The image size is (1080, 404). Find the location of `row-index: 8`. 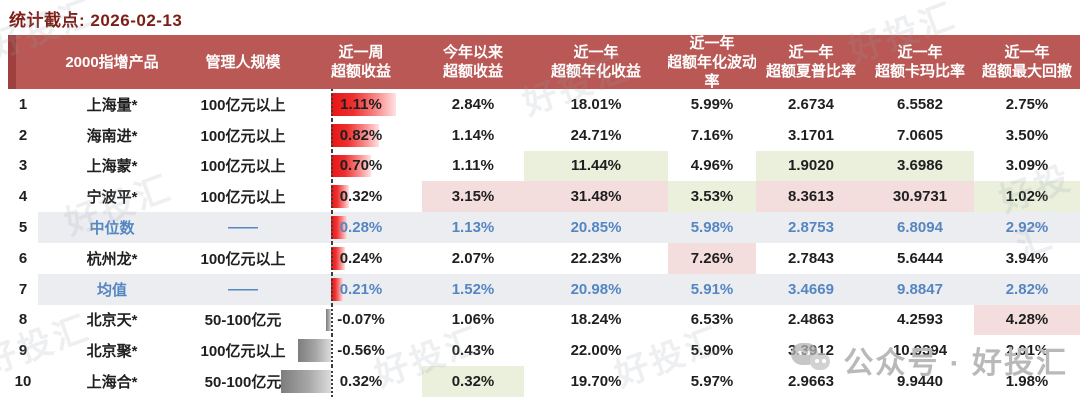

row-index: 8 is located at coordinates (23, 320).